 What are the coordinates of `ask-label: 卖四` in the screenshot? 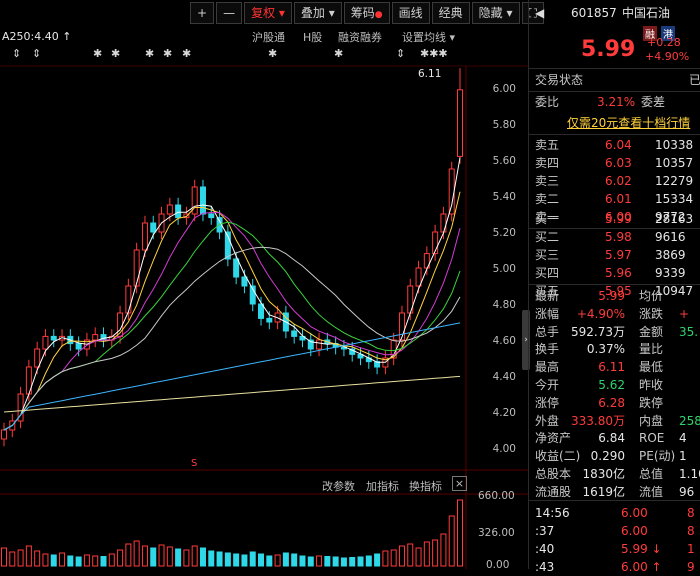 It's located at (547, 163).